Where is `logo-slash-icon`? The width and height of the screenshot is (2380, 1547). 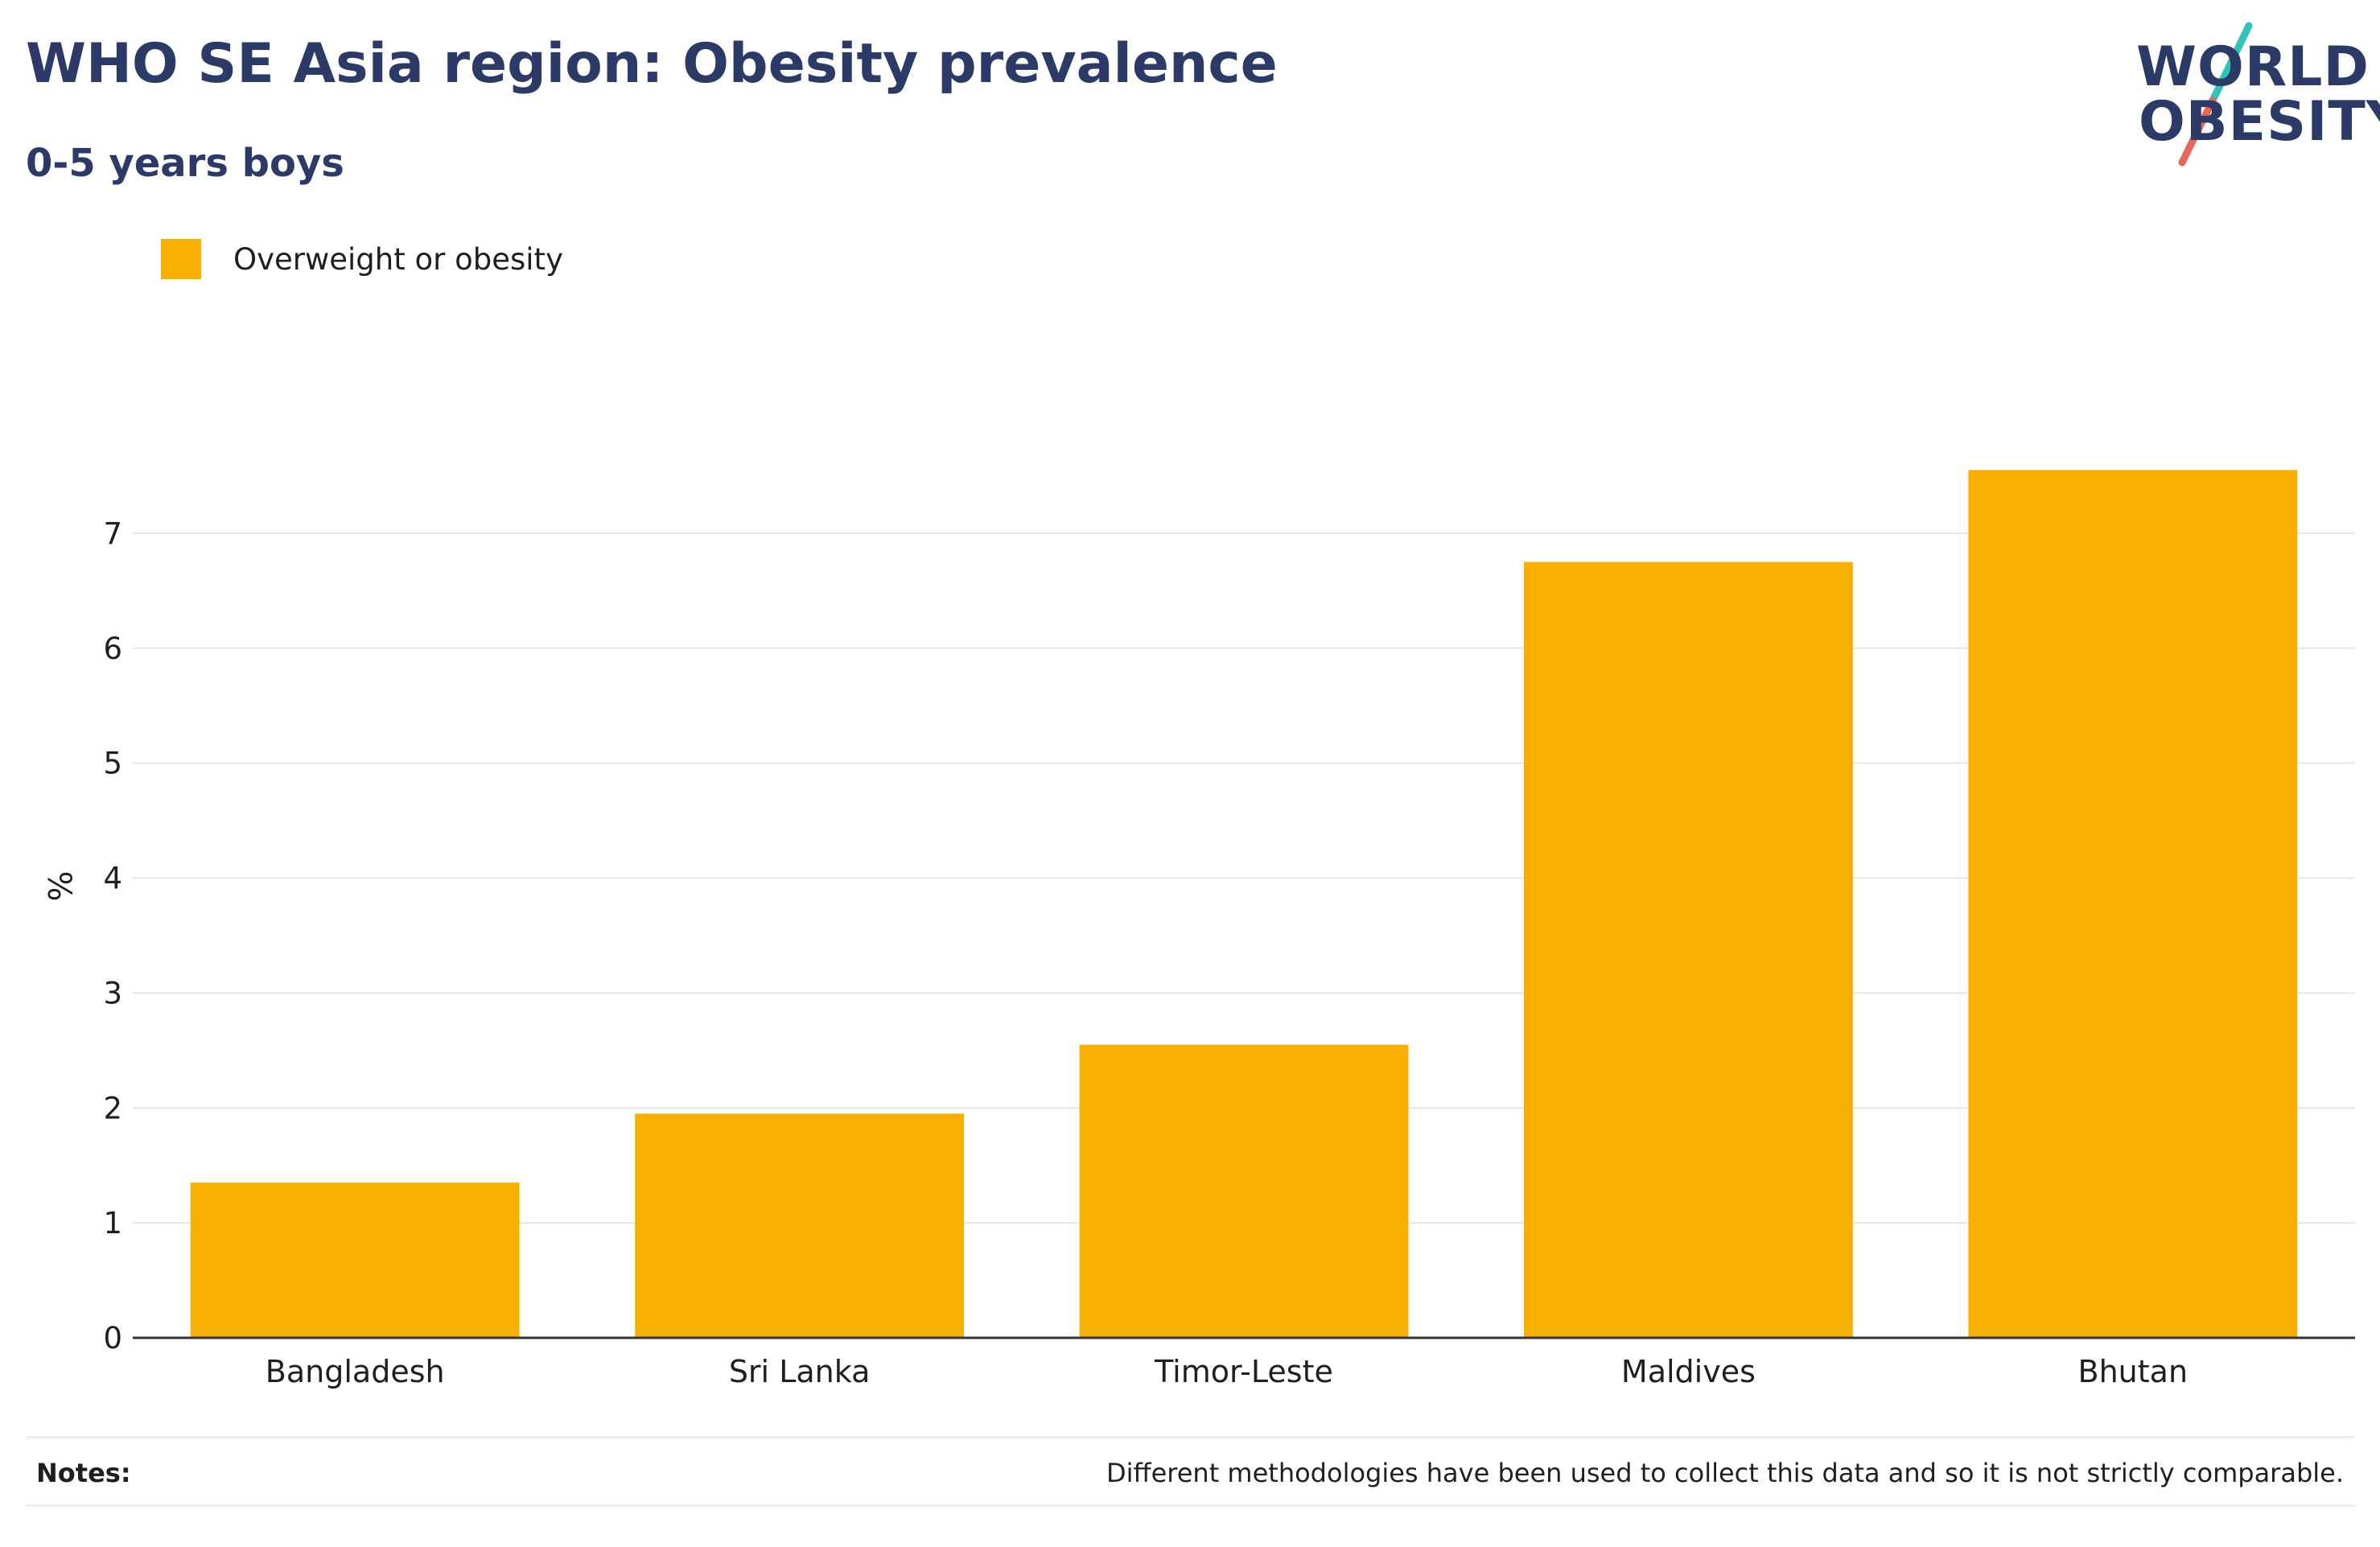
logo-slash-icon is located at coordinates (2215, 94).